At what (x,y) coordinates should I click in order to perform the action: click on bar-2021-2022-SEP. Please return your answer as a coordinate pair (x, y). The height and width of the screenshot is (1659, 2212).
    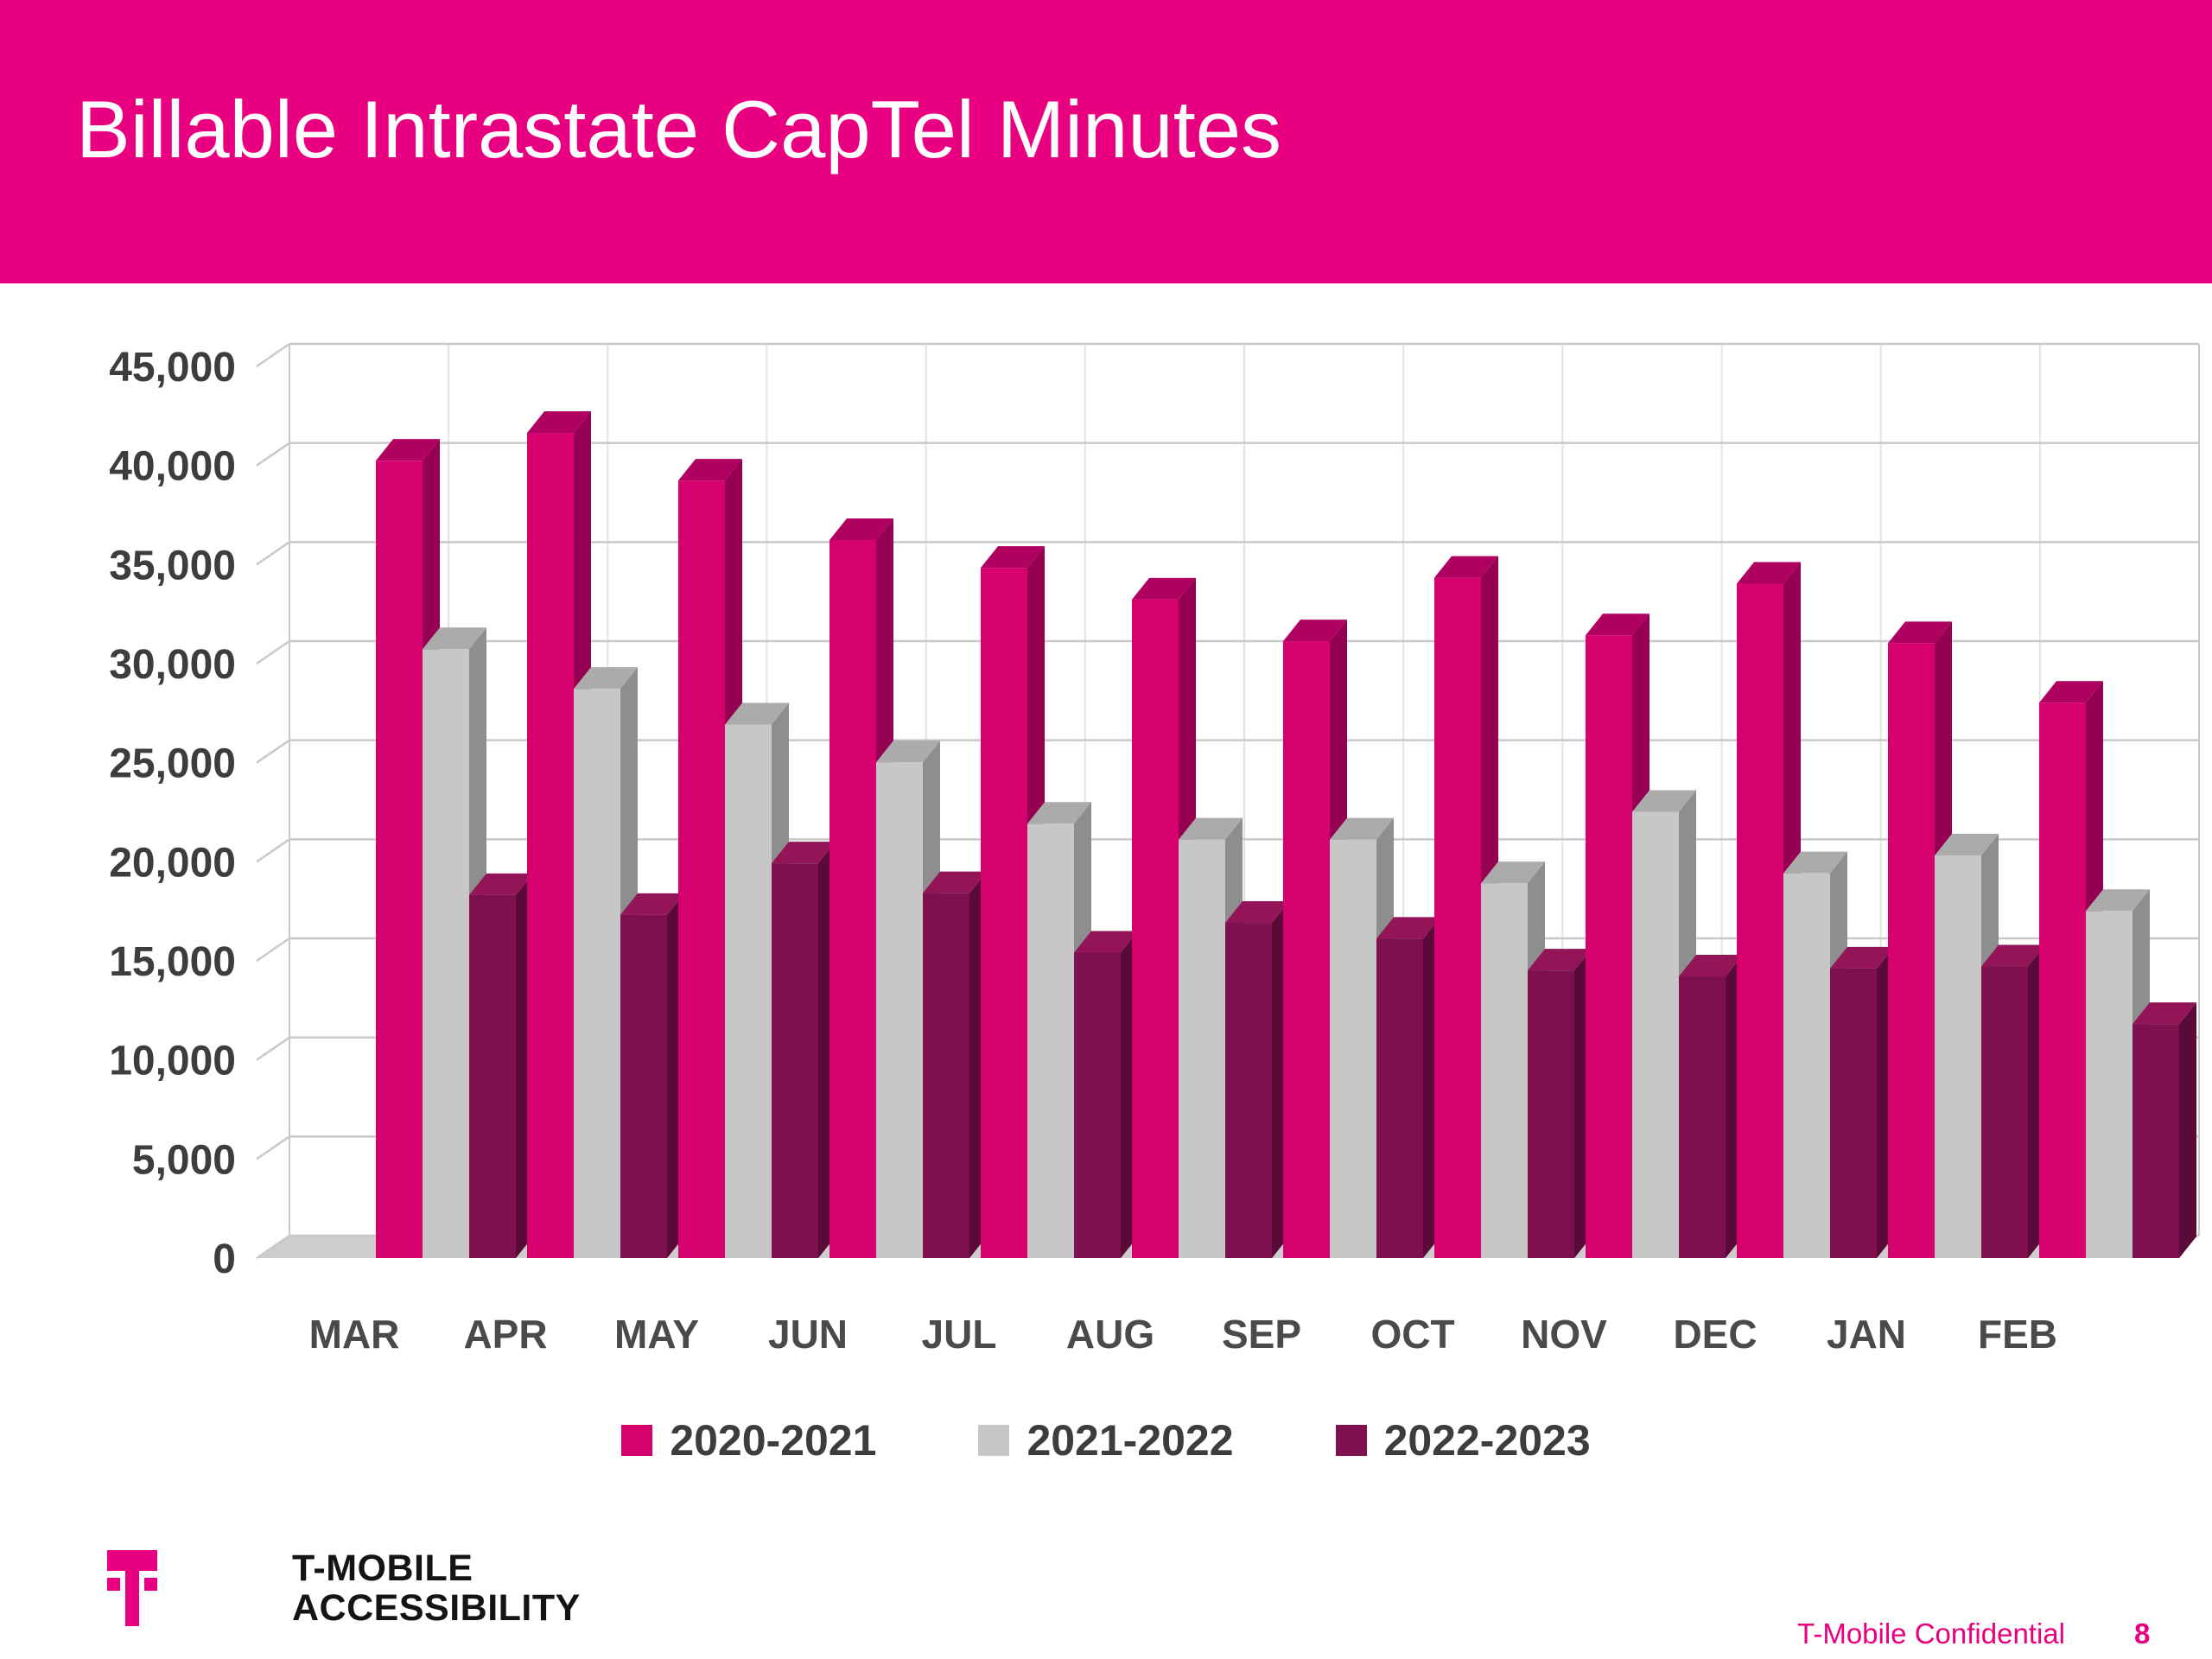
    Looking at the image, I should click on (1353, 1048).